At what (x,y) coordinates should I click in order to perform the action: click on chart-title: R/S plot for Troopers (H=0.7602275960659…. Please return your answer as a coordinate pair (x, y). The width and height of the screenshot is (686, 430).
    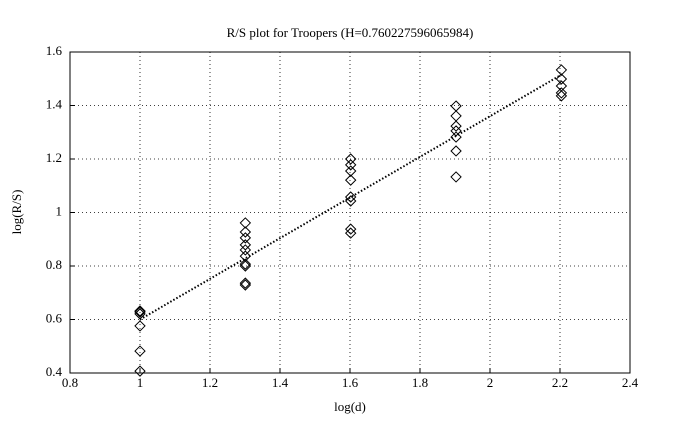
    Looking at the image, I should click on (350, 32).